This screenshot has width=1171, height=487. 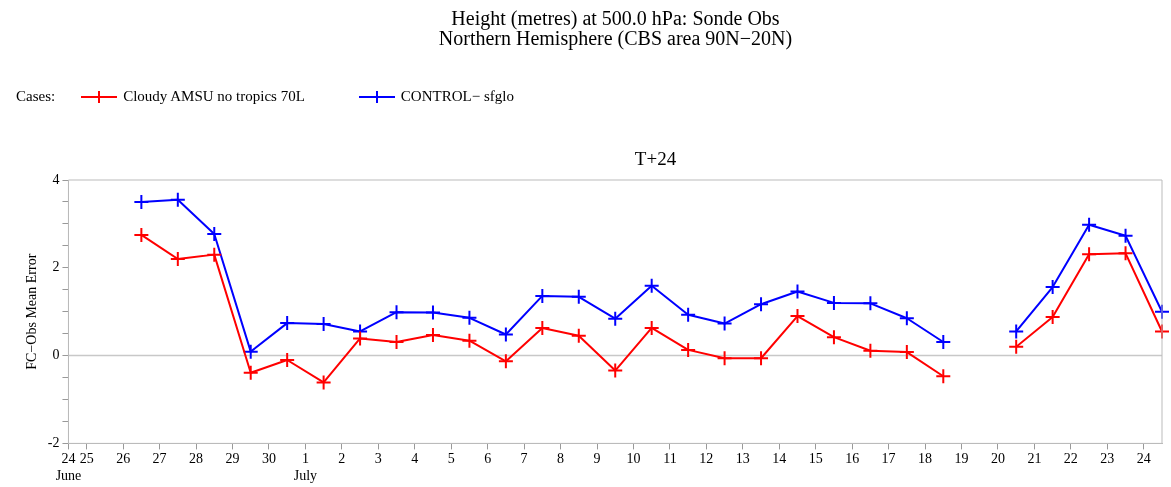 What do you see at coordinates (997, 459) in the screenshot?
I see `x-tick-label: 20` at bounding box center [997, 459].